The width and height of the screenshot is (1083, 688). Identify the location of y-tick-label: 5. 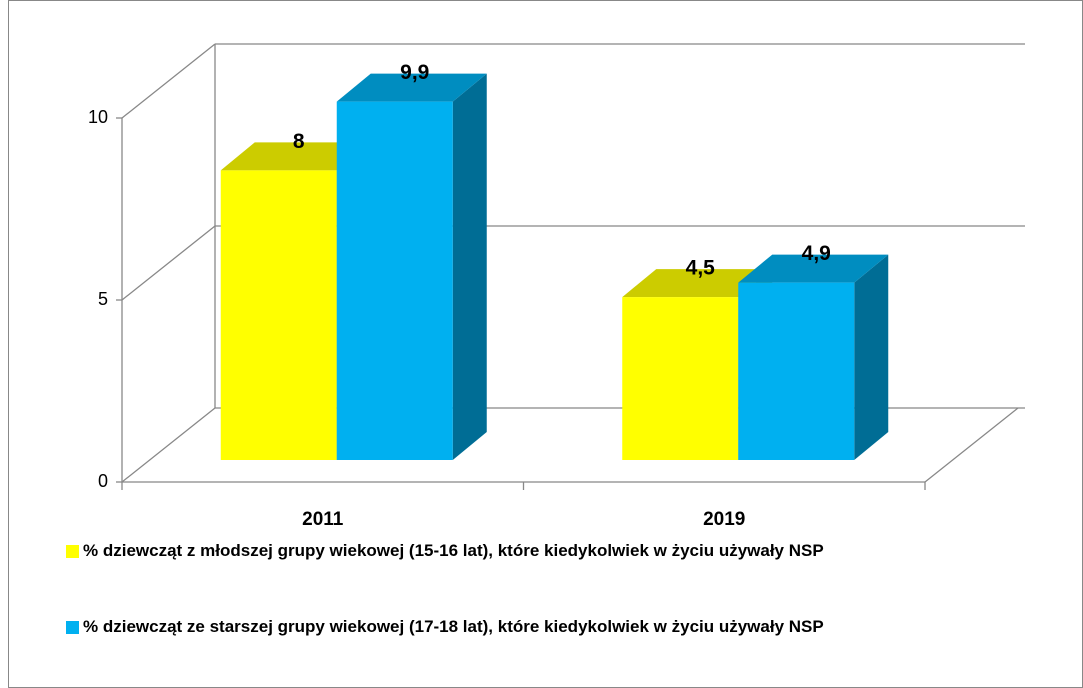
(103, 299).